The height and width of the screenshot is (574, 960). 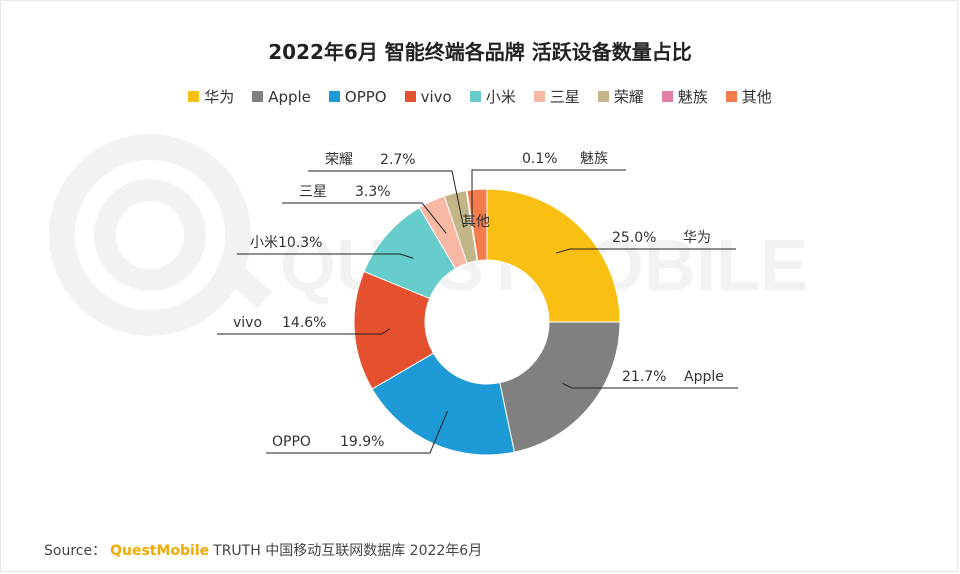 What do you see at coordinates (219, 97) in the screenshot?
I see `legend-label: 华为` at bounding box center [219, 97].